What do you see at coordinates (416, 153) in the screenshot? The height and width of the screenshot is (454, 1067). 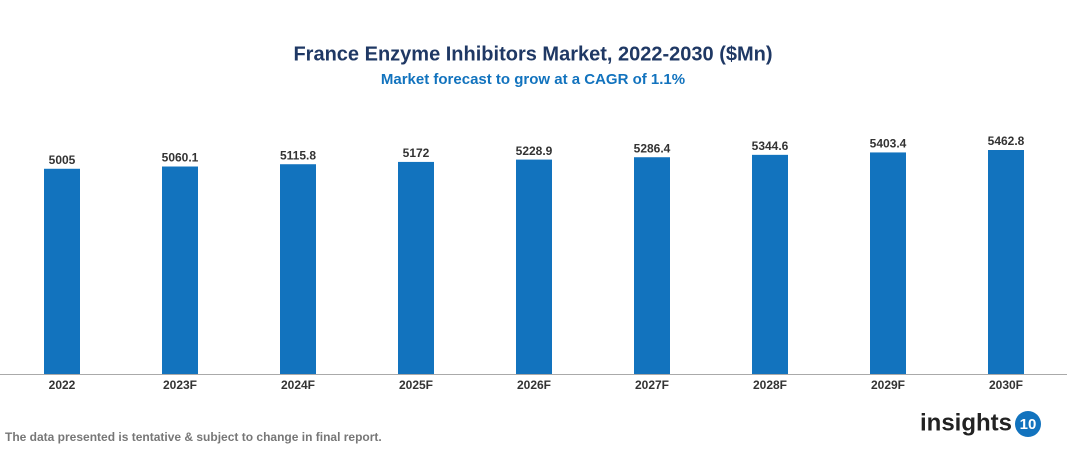 I see `value-label: 5172` at bounding box center [416, 153].